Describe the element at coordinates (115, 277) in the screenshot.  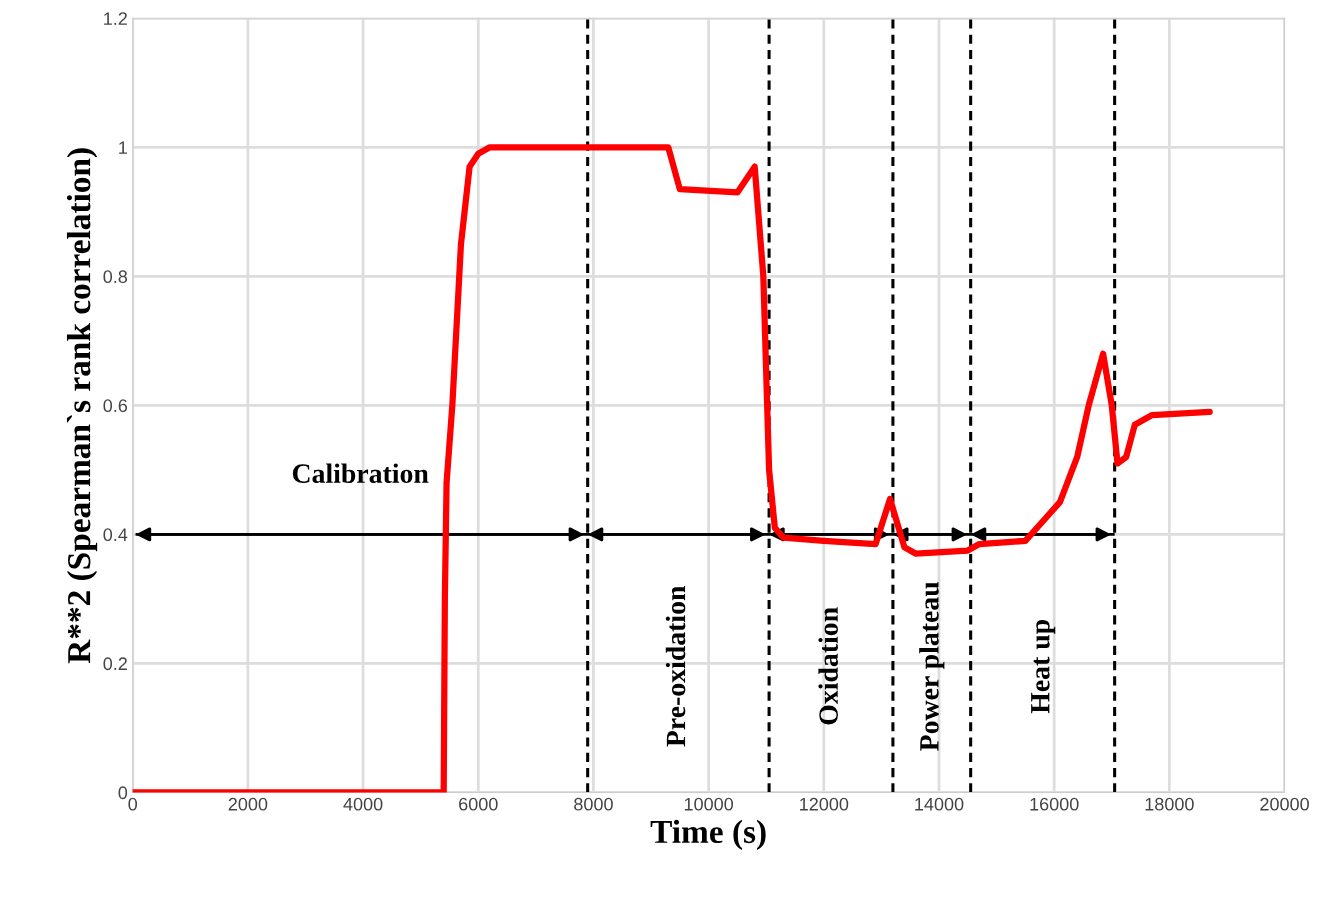
I see `y-tick-label: 0.8` at that location.